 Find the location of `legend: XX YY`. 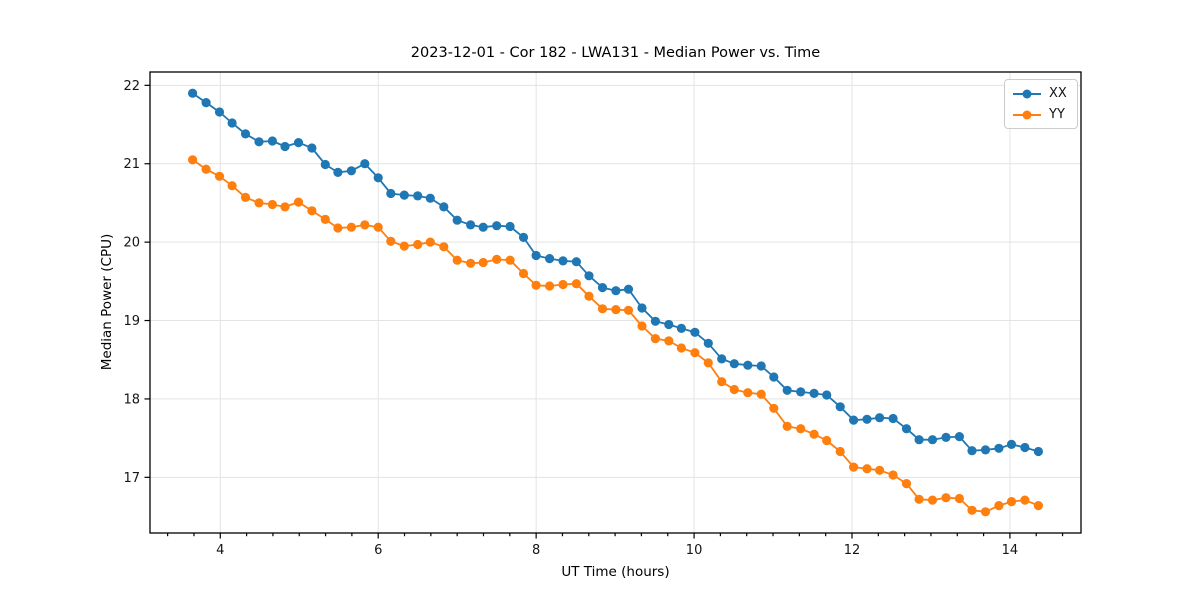

legend: XX YY is located at coordinates (1041, 104).